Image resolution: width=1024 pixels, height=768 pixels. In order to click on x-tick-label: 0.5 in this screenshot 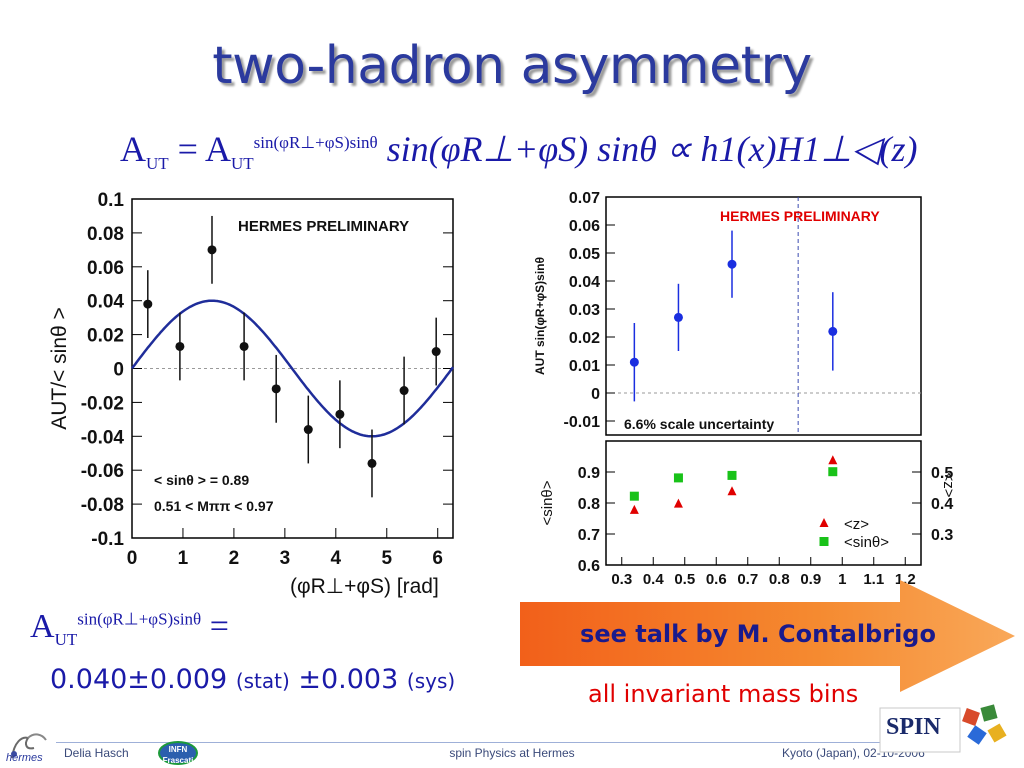, I will do `click(684, 579)`.